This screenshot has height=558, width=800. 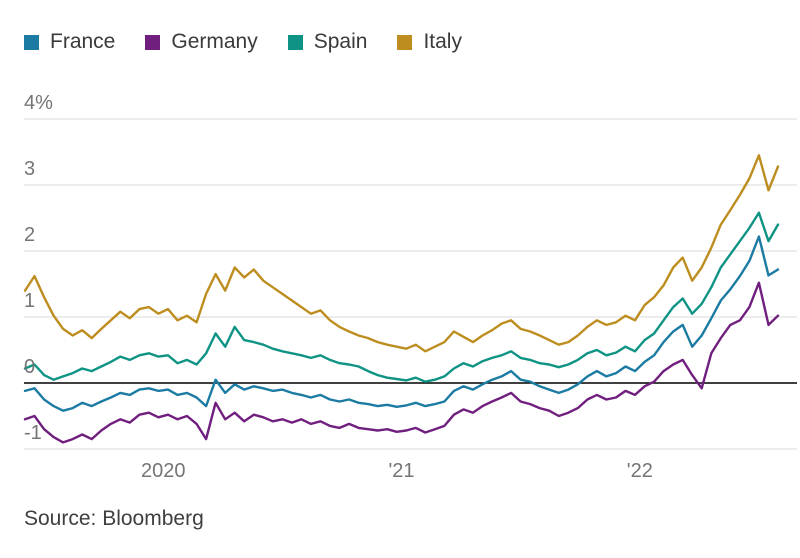 What do you see at coordinates (442, 41) in the screenshot?
I see `legend-label-italy: Italy` at bounding box center [442, 41].